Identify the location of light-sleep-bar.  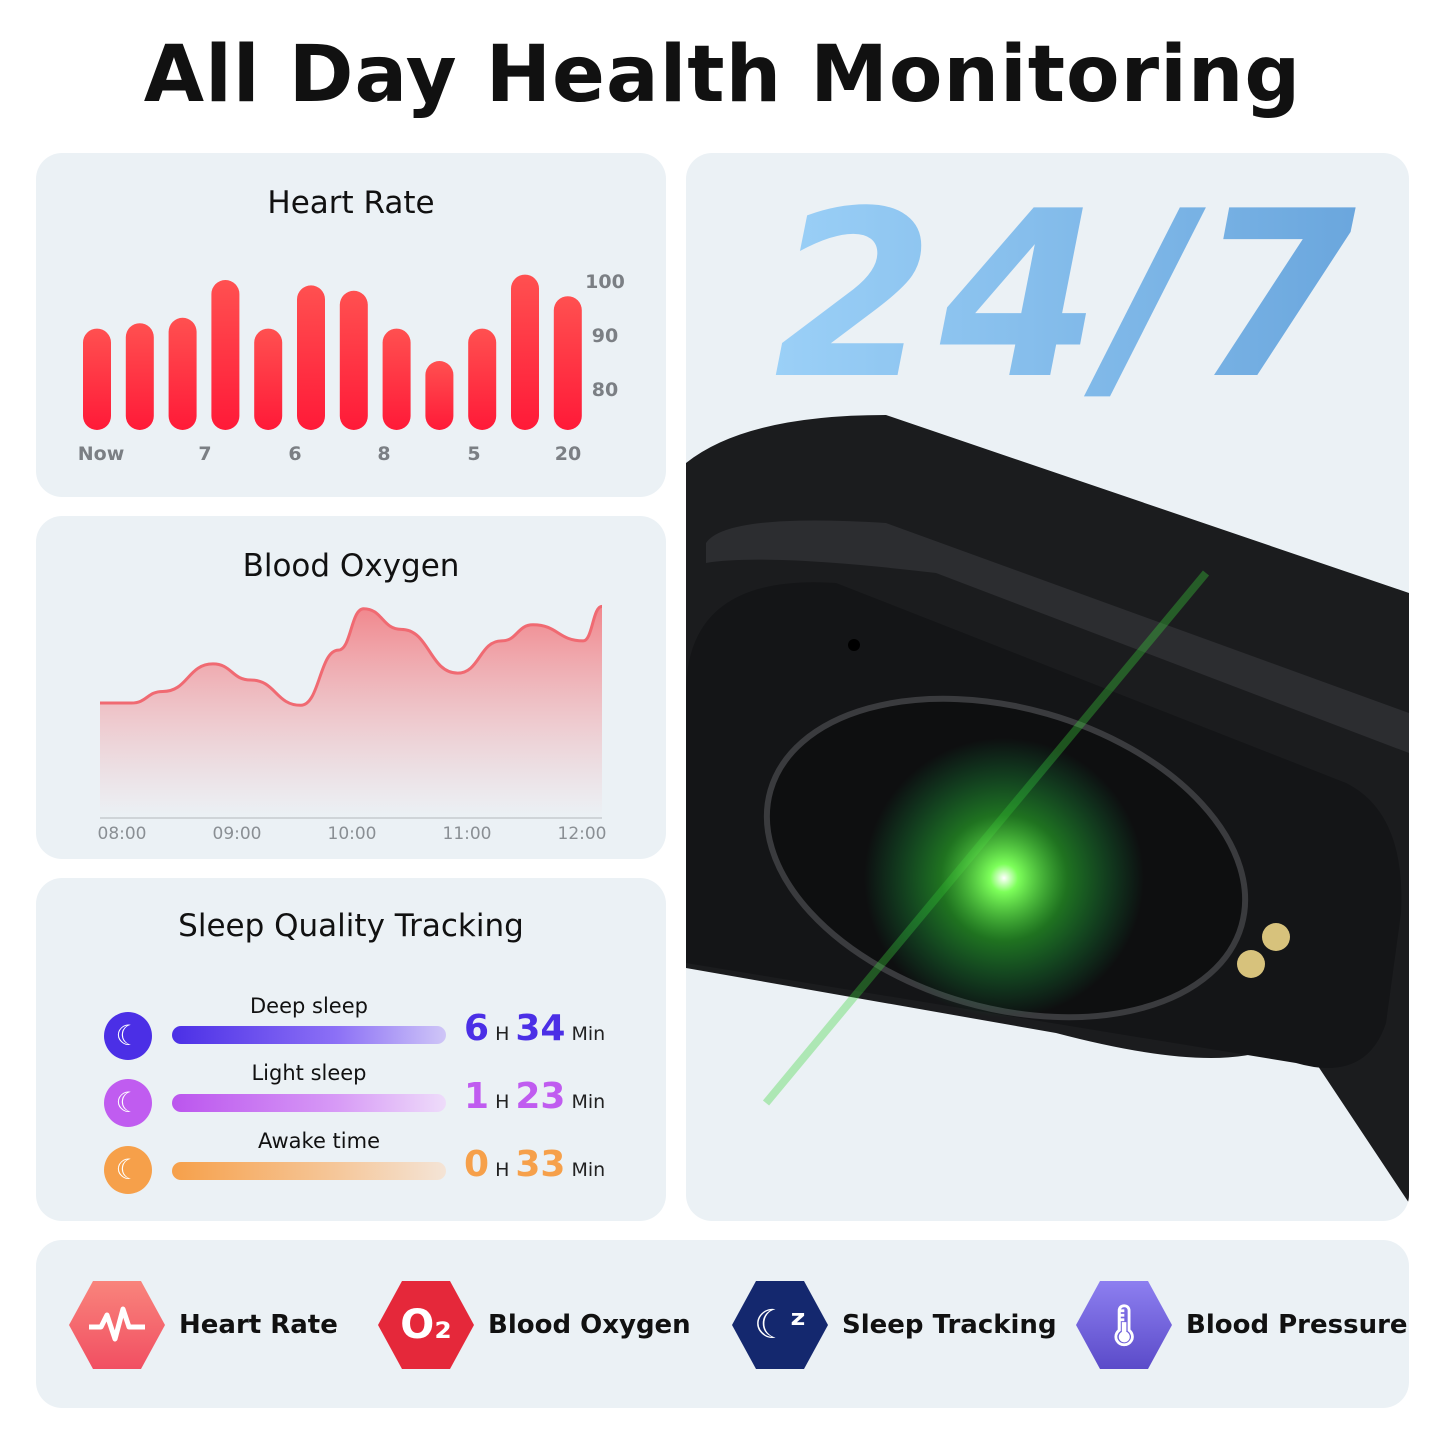
(309, 1103).